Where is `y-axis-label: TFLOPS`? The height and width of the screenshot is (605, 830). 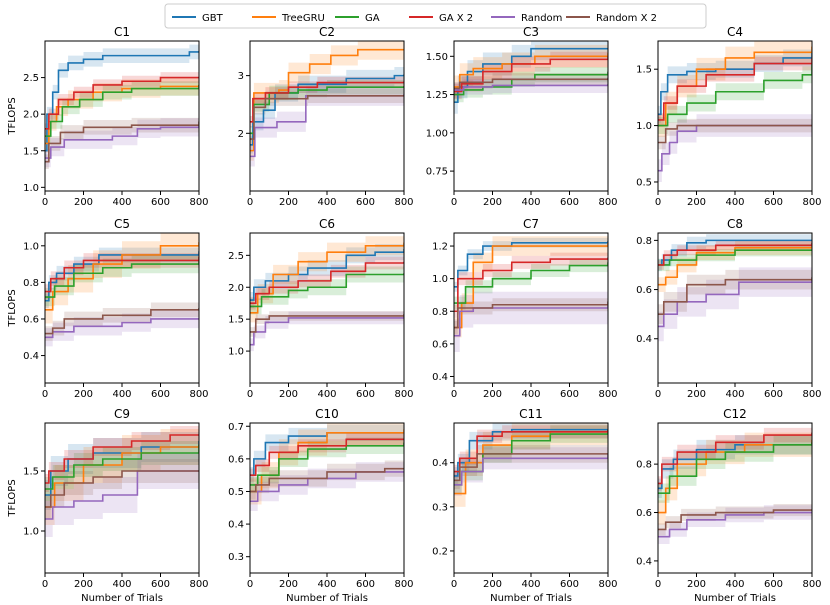
y-axis-label: TFLOPS is located at coordinates (12, 498).